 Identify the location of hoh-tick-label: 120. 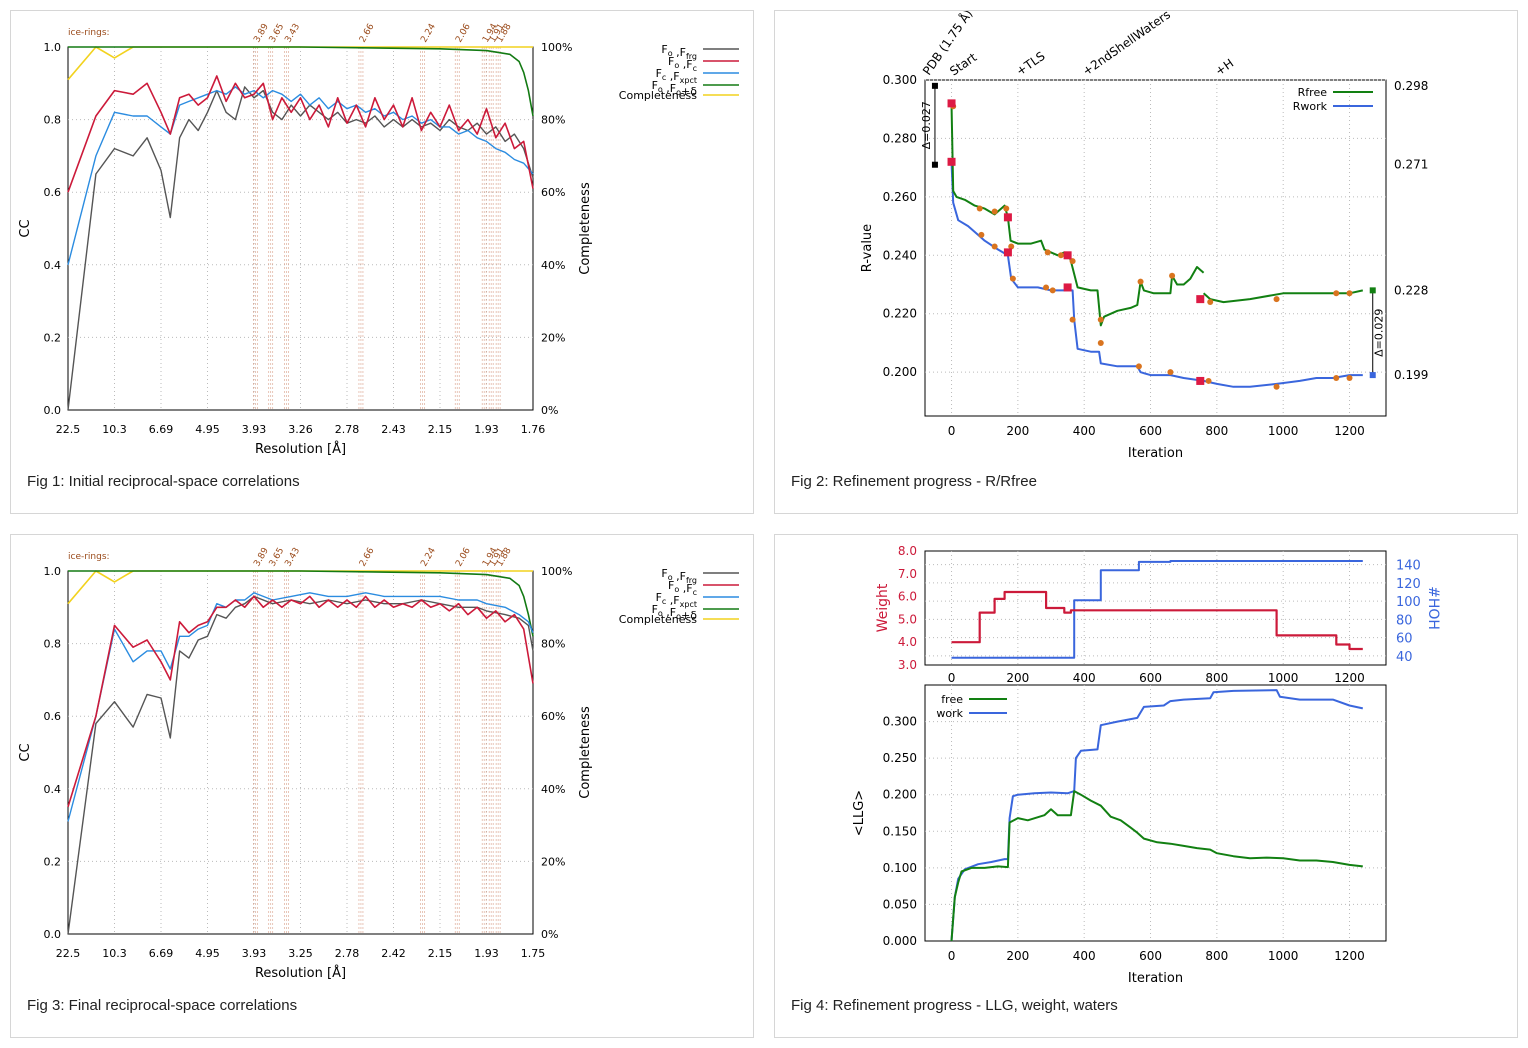
(1408, 584).